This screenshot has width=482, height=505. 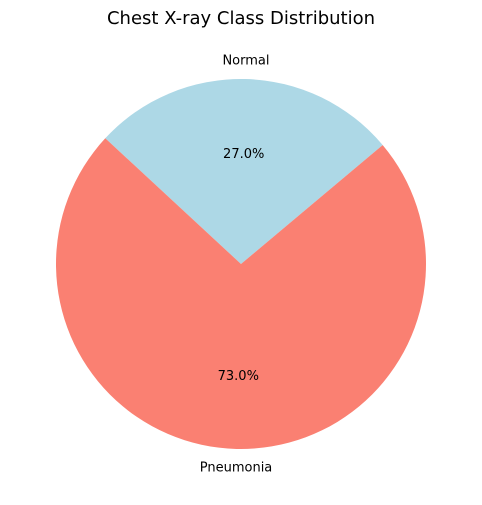 I want to click on chart-title: Chest X-ray Class Distribution, so click(x=241, y=18).